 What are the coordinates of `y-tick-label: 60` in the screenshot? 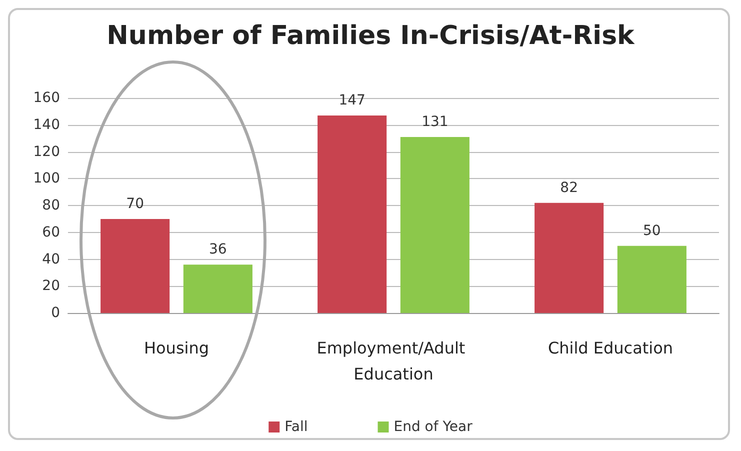 It's located at (51, 232).